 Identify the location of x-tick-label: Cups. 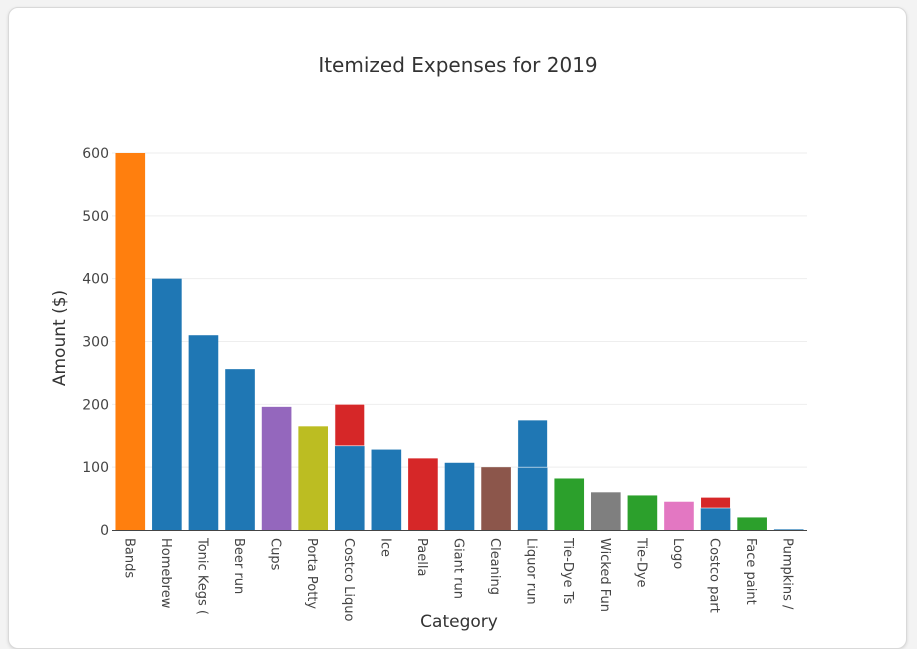
(275, 554).